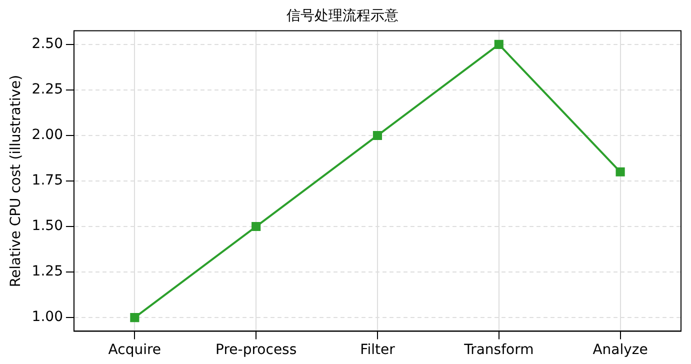 The width and height of the screenshot is (691, 364). I want to click on y-tick-label: 2.50, so click(47, 44).